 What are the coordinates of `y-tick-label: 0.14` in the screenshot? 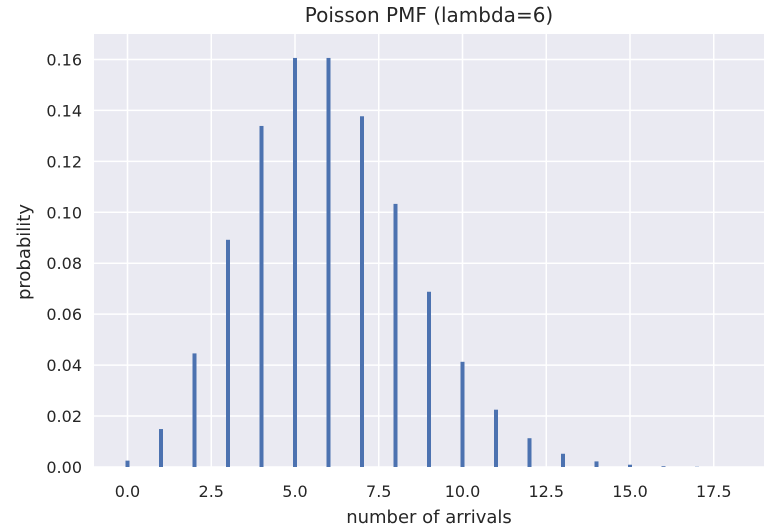 It's located at (64, 110).